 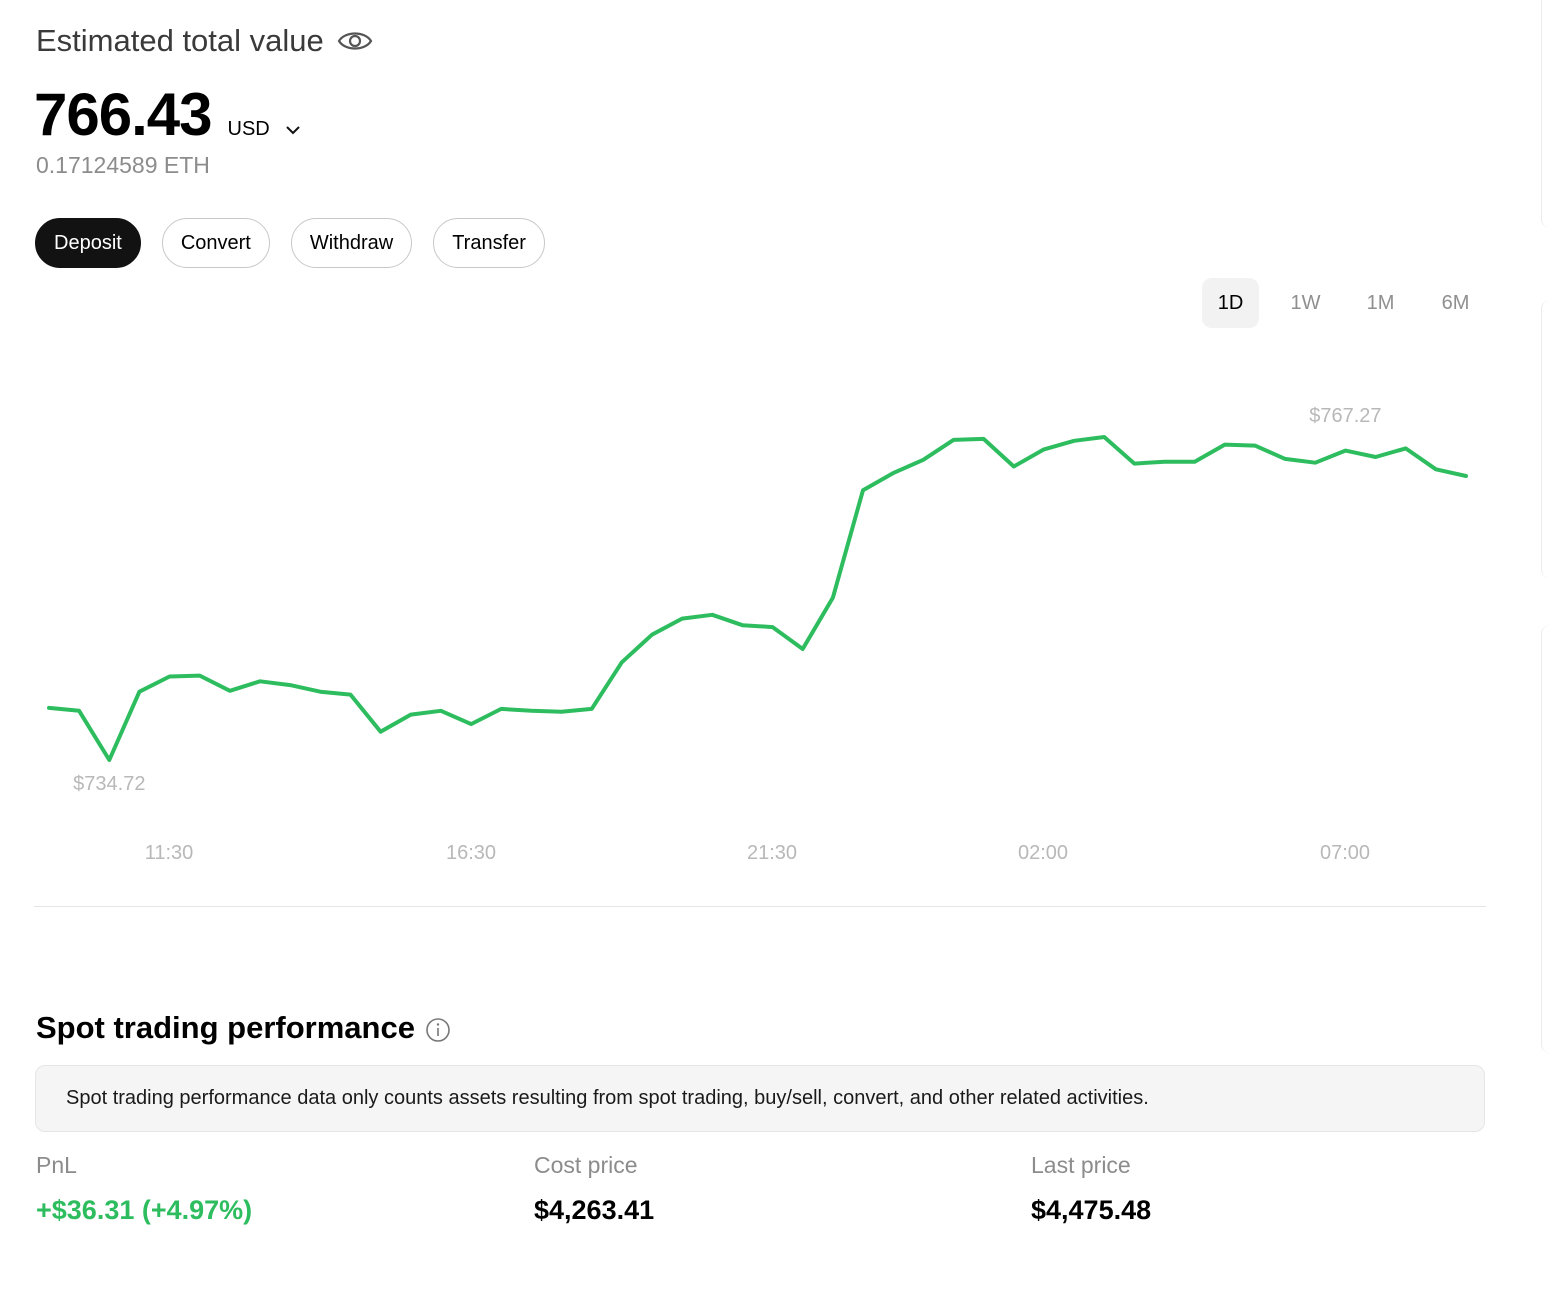 What do you see at coordinates (586, 1165) in the screenshot?
I see `cost-price-label: Cost price` at bounding box center [586, 1165].